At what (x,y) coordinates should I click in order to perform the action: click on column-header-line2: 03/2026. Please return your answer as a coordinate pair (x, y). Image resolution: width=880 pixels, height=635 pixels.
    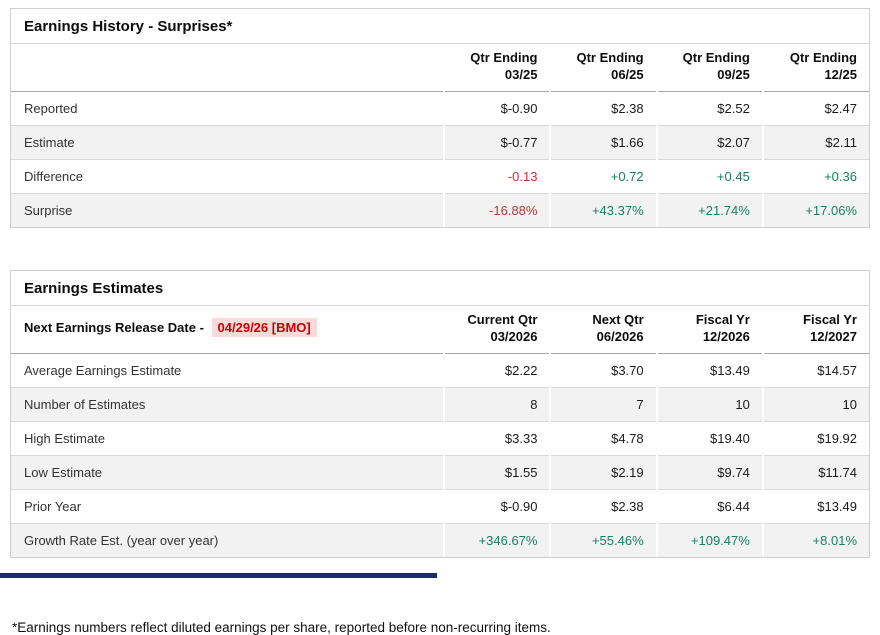
    Looking at the image, I should click on (514, 336).